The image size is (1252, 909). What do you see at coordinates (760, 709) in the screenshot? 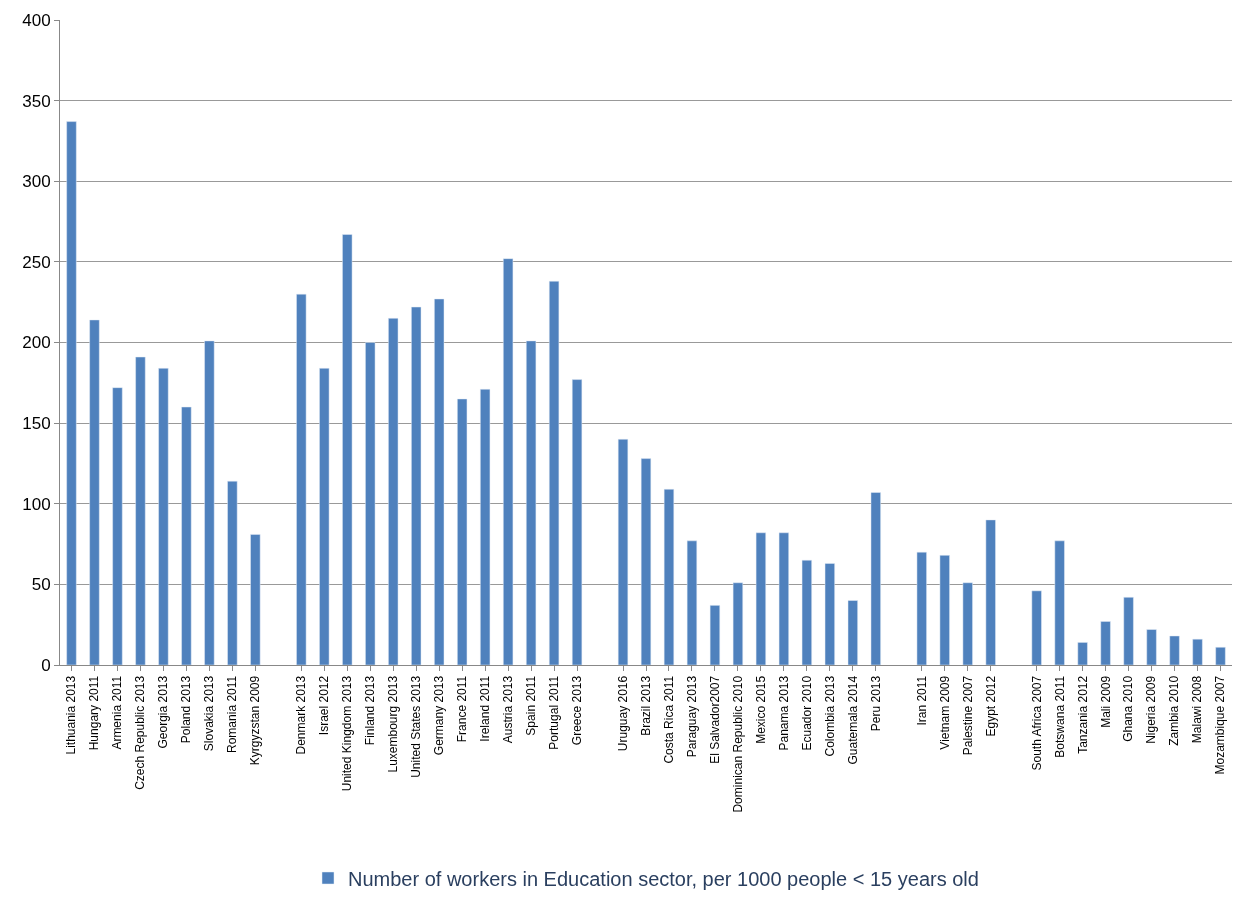
I see `x-tick-label: Mexico 2015` at bounding box center [760, 709].